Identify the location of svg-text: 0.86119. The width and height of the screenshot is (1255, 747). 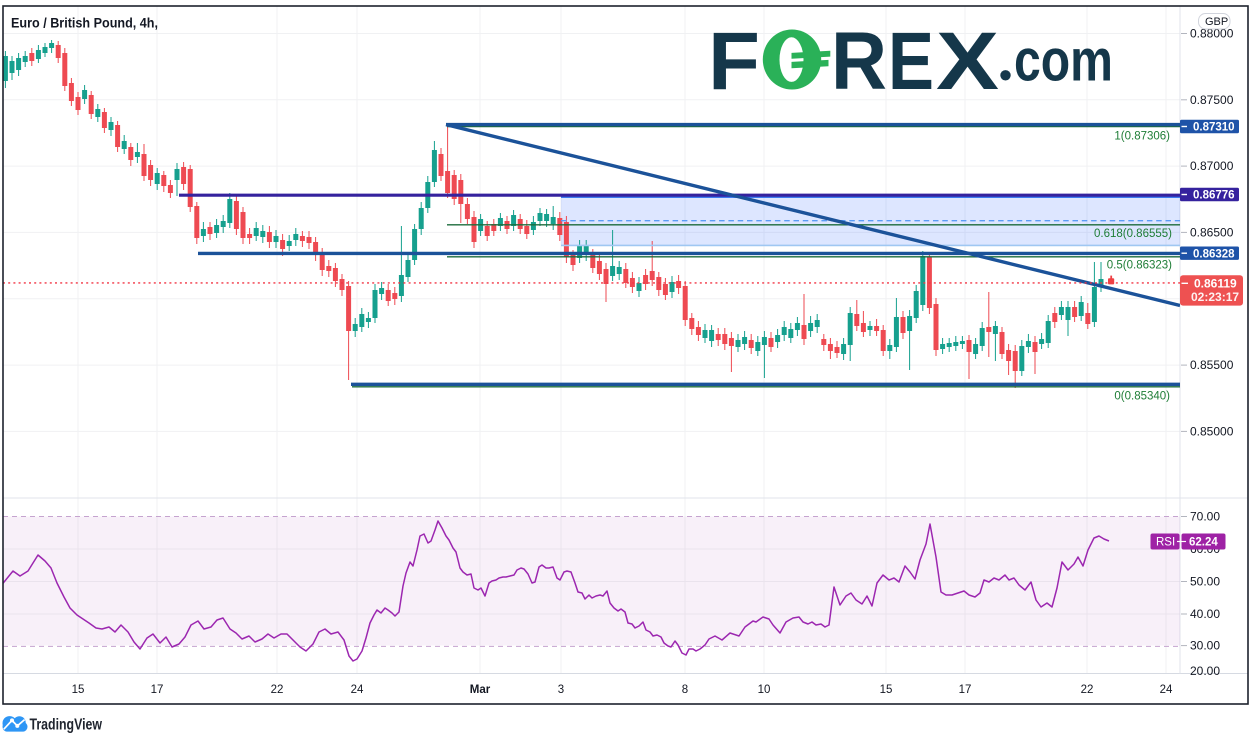
(1215, 284).